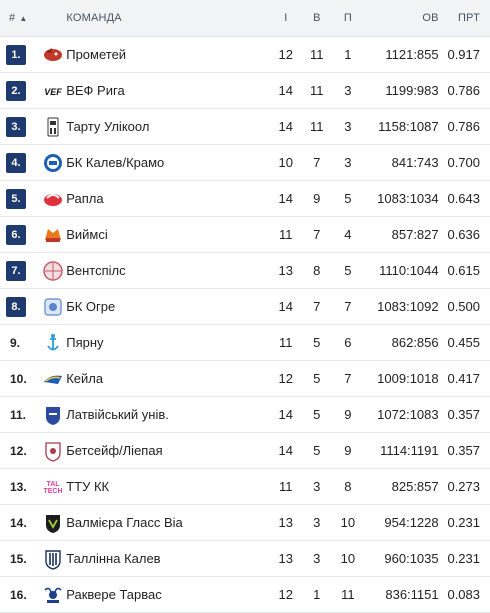 The height and width of the screenshot is (613, 490). Describe the element at coordinates (20, 559) in the screenshot. I see `position-cell: 15.` at that location.